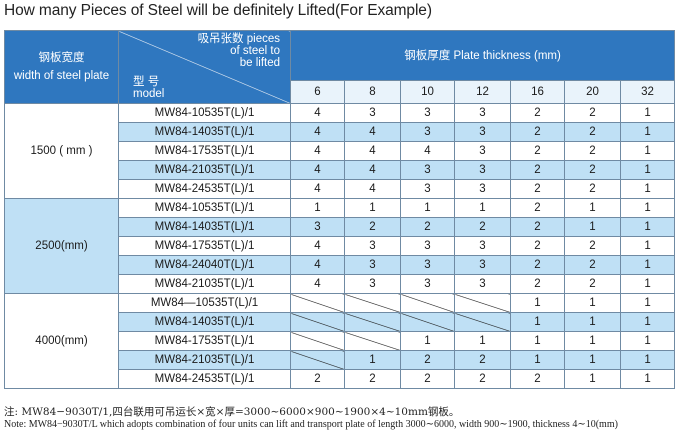 This screenshot has height=433, width=677. I want to click on width-column-header: 钢板宽度 width of steel plate, so click(61, 67).